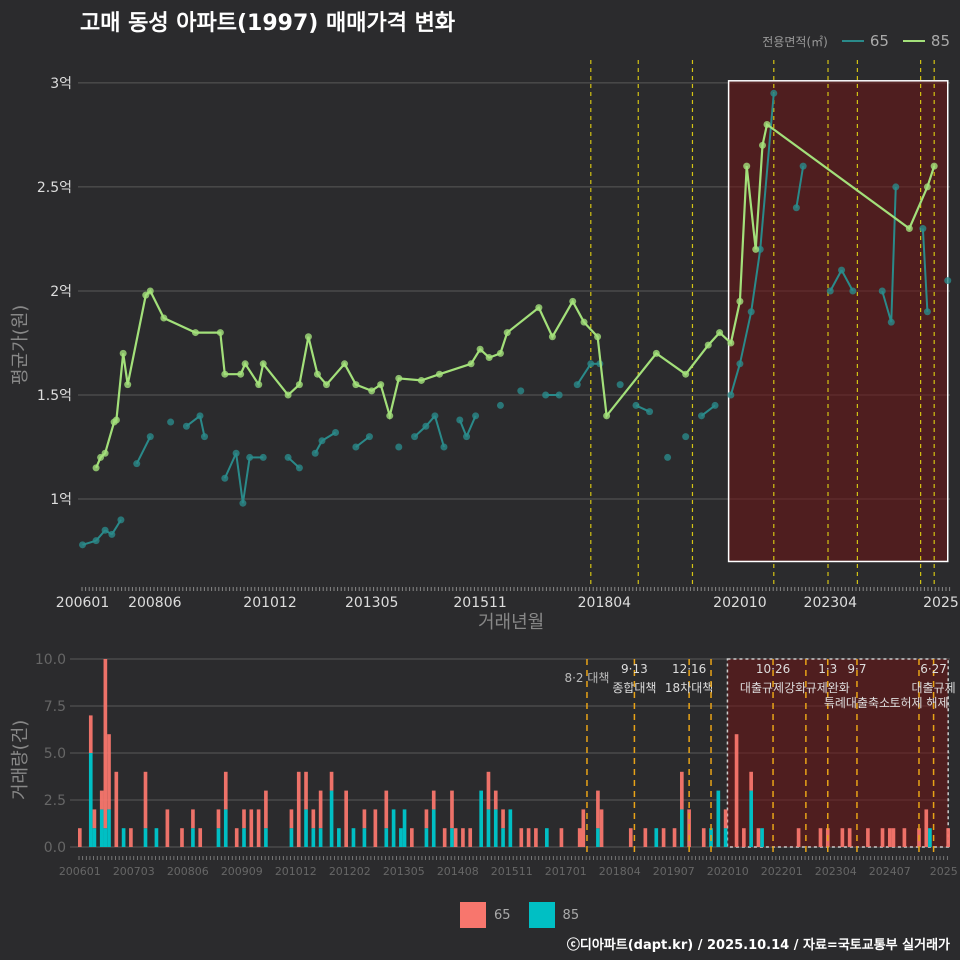  What do you see at coordinates (350, 871) in the screenshot?
I see `x-tick-label: 201202` at bounding box center [350, 871].